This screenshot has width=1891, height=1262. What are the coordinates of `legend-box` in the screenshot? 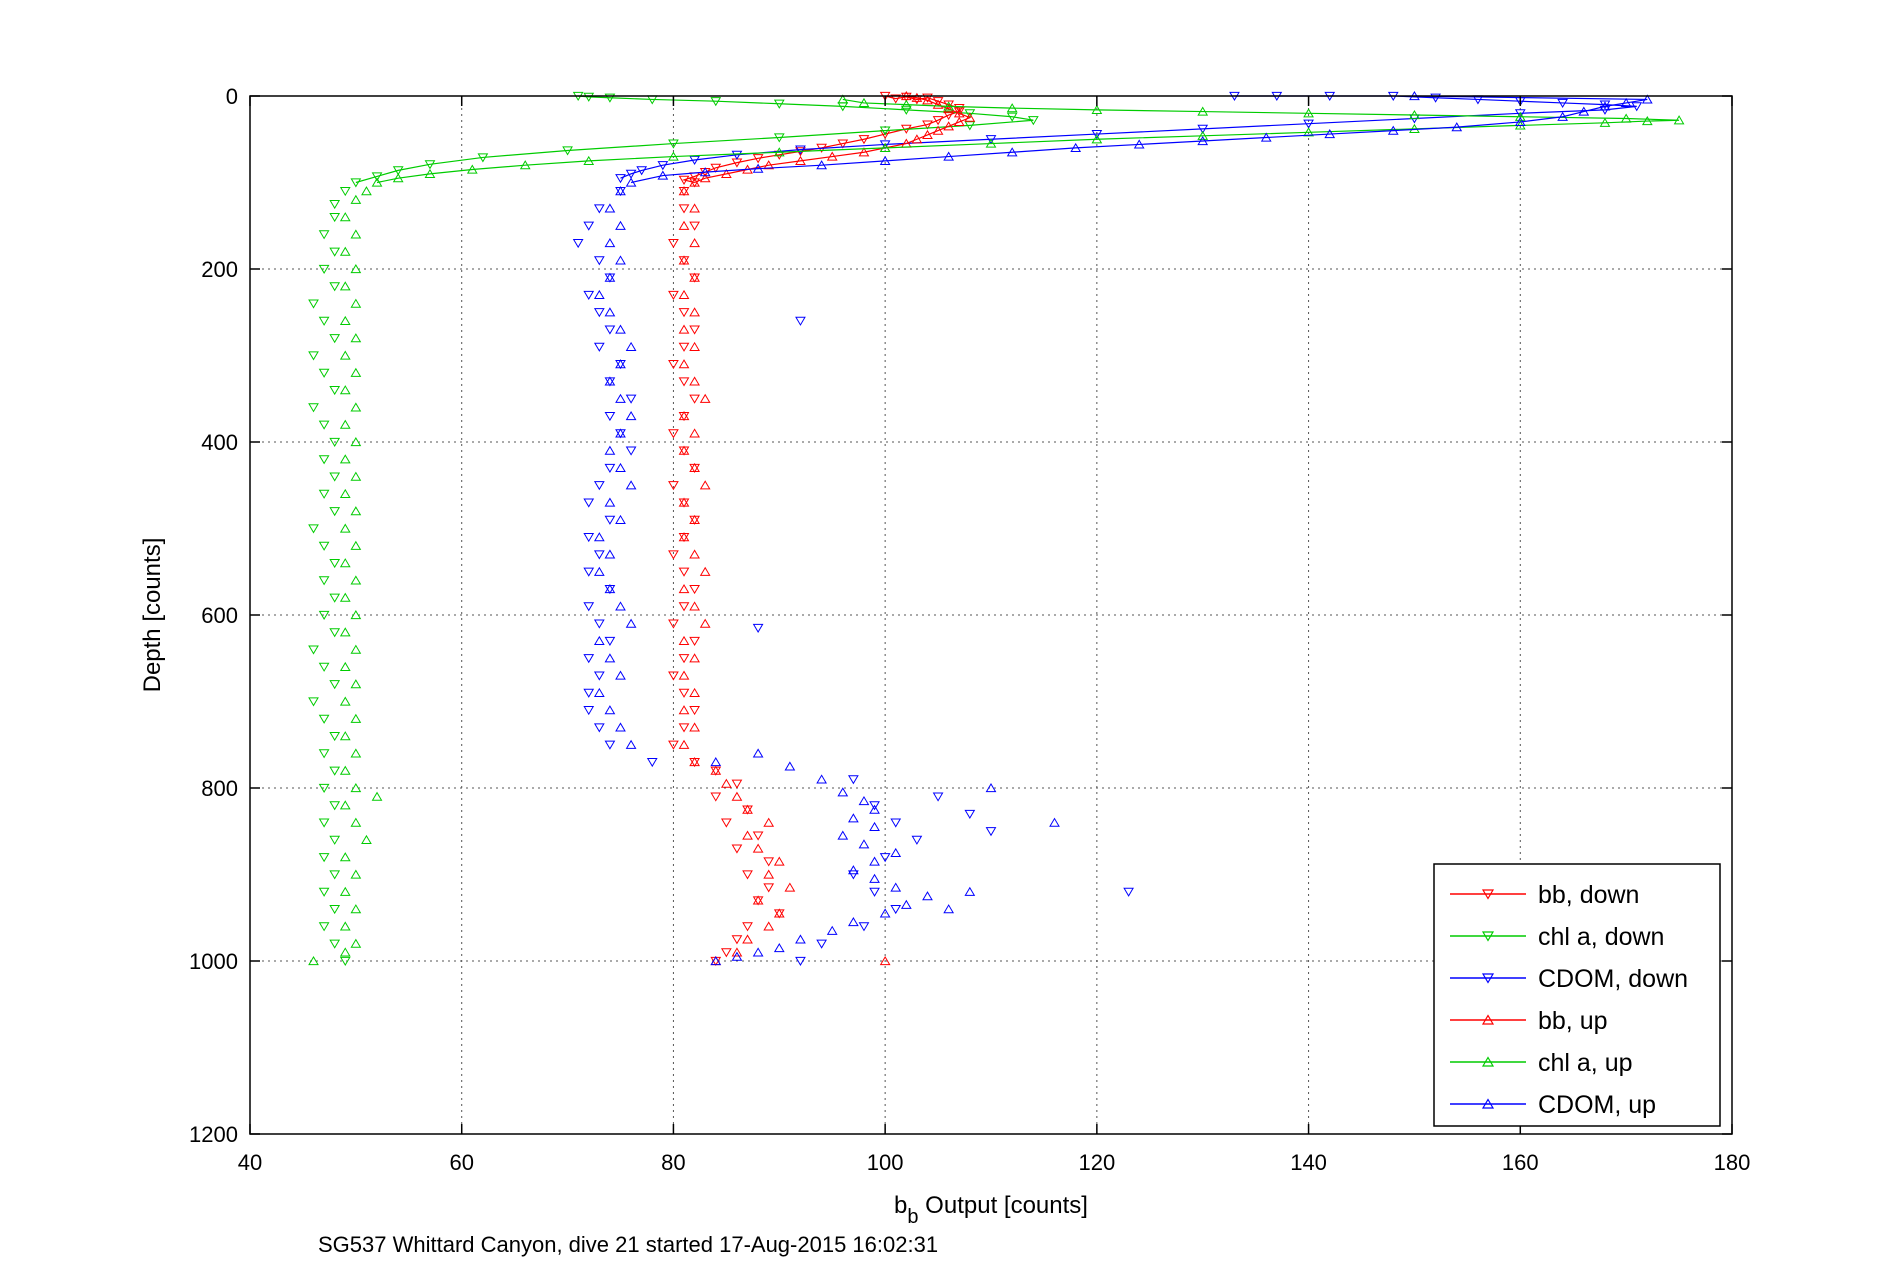 It's located at (1577, 995).